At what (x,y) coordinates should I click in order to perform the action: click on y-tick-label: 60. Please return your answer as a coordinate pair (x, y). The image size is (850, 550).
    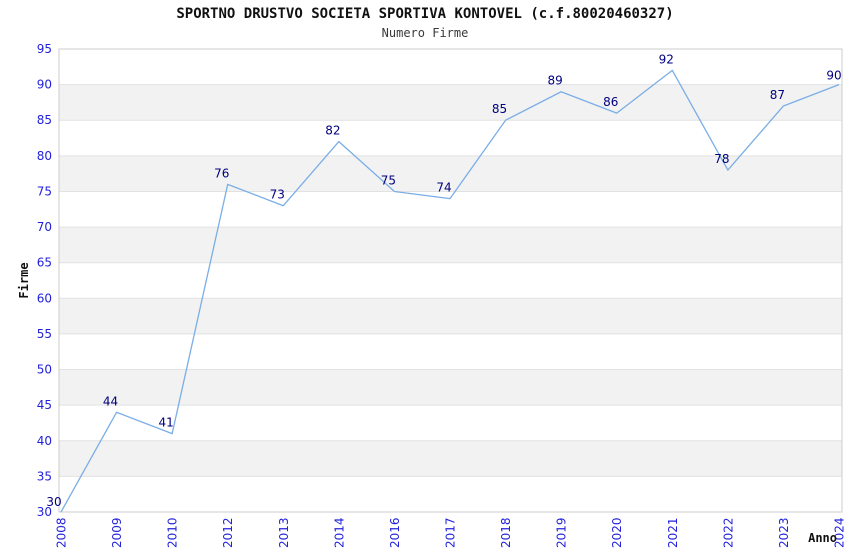
    Looking at the image, I should click on (44, 298).